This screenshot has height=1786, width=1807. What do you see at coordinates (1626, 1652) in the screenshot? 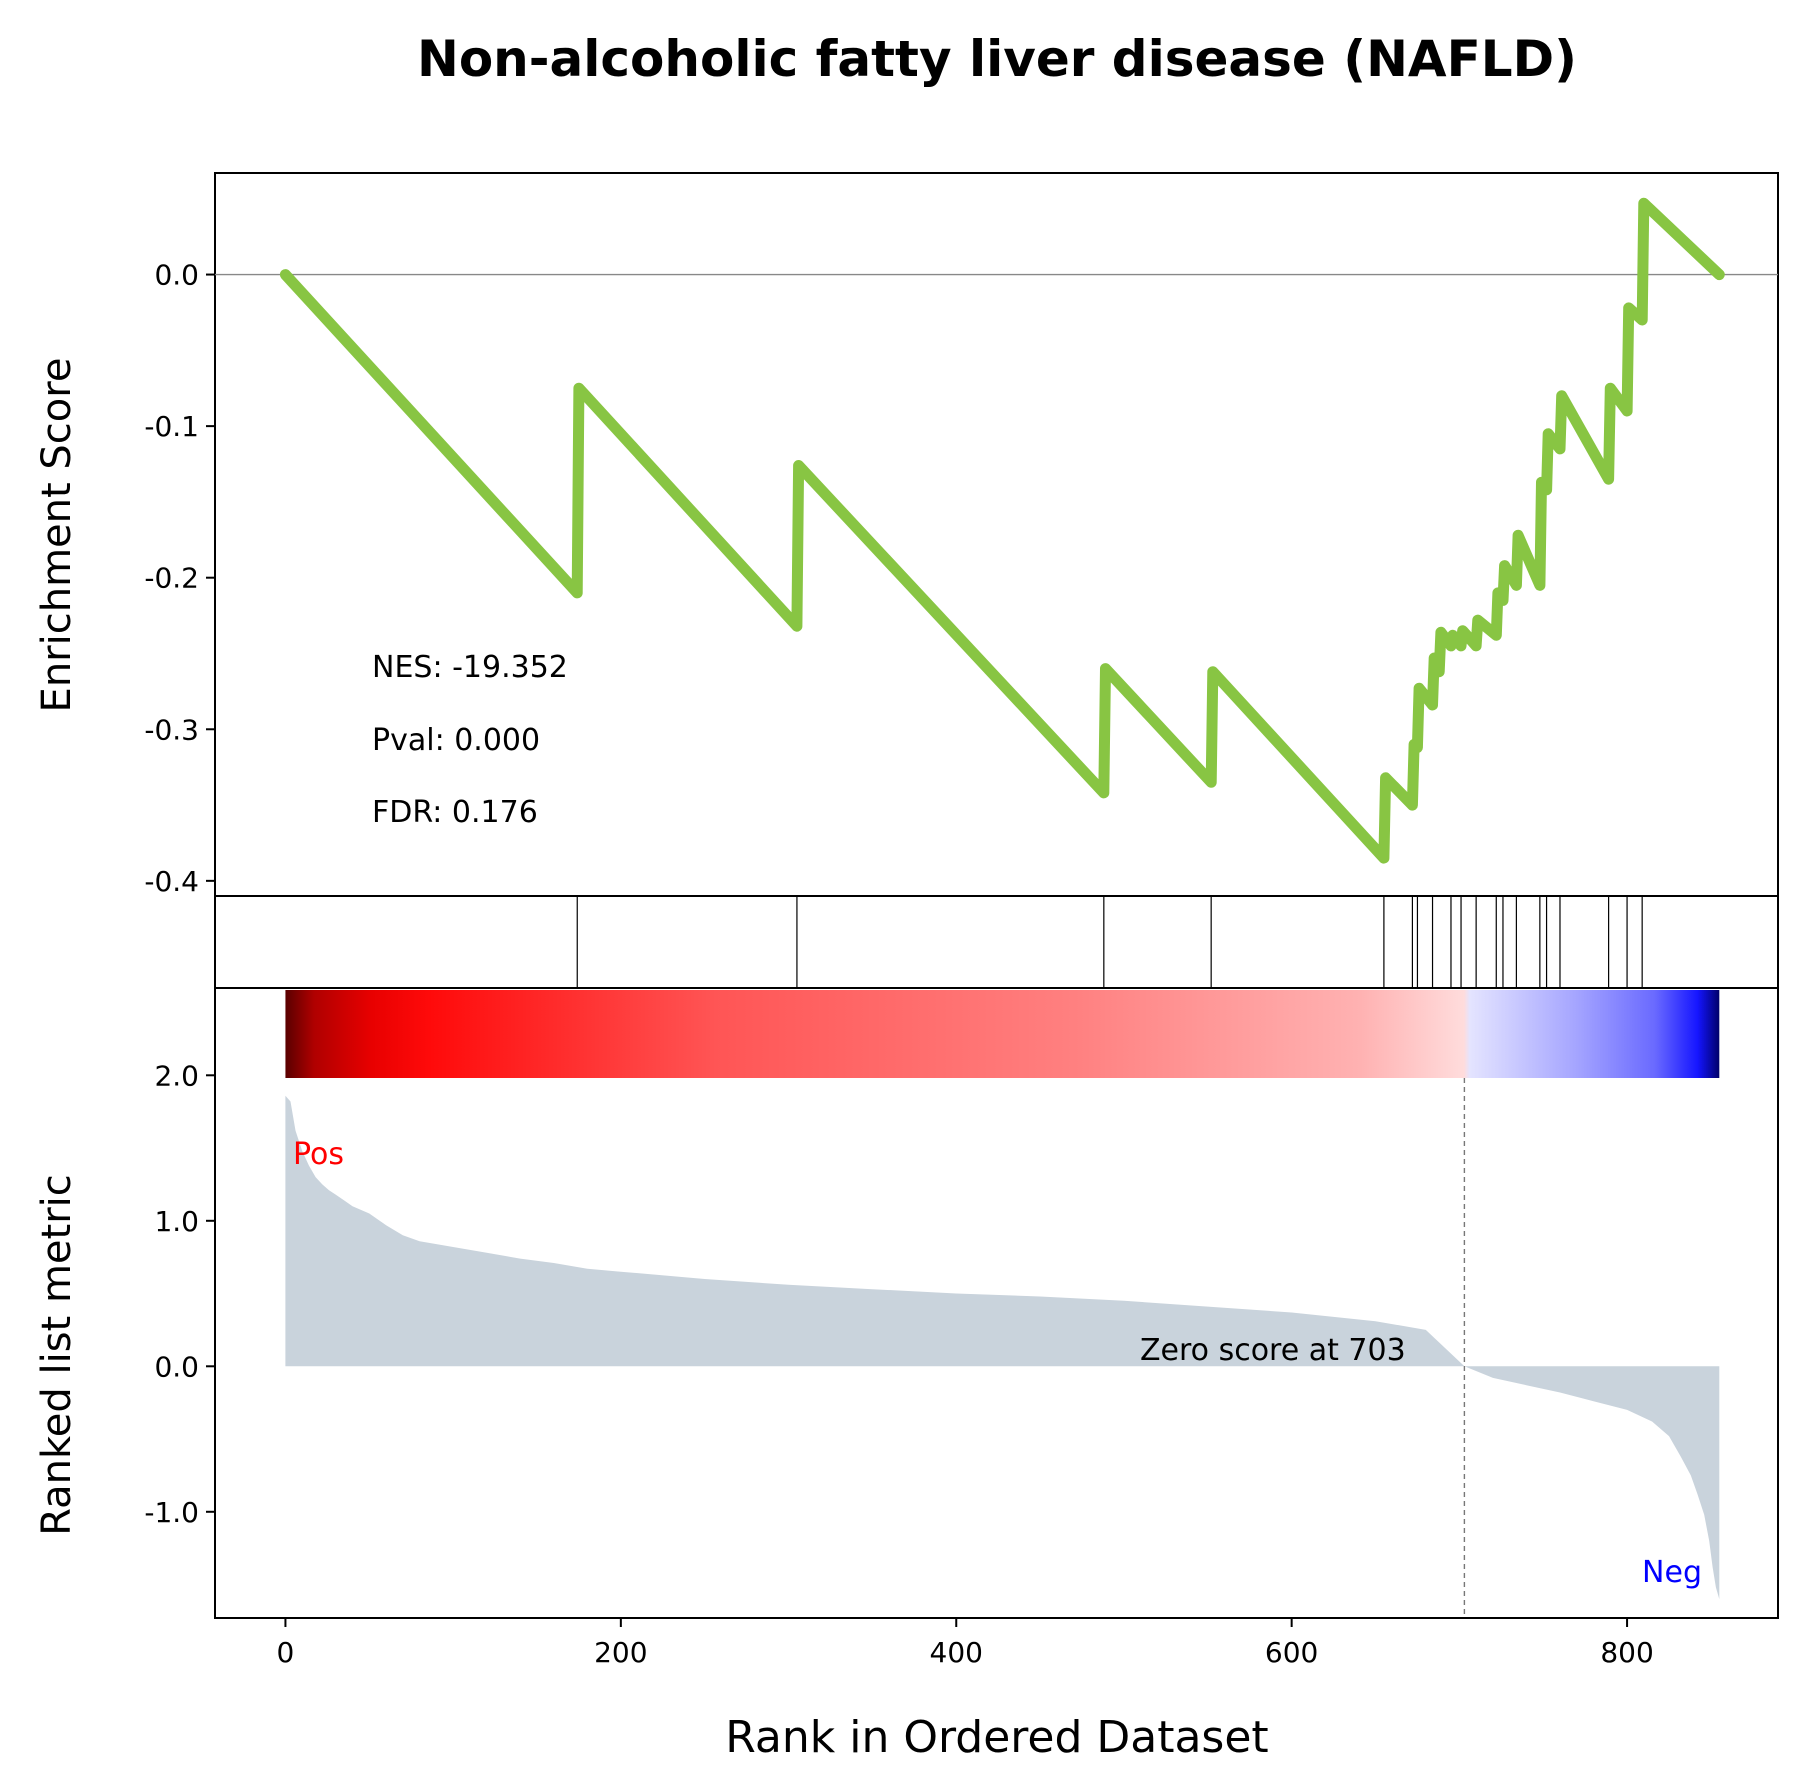
I see `x-tick-label: 800` at bounding box center [1626, 1652].